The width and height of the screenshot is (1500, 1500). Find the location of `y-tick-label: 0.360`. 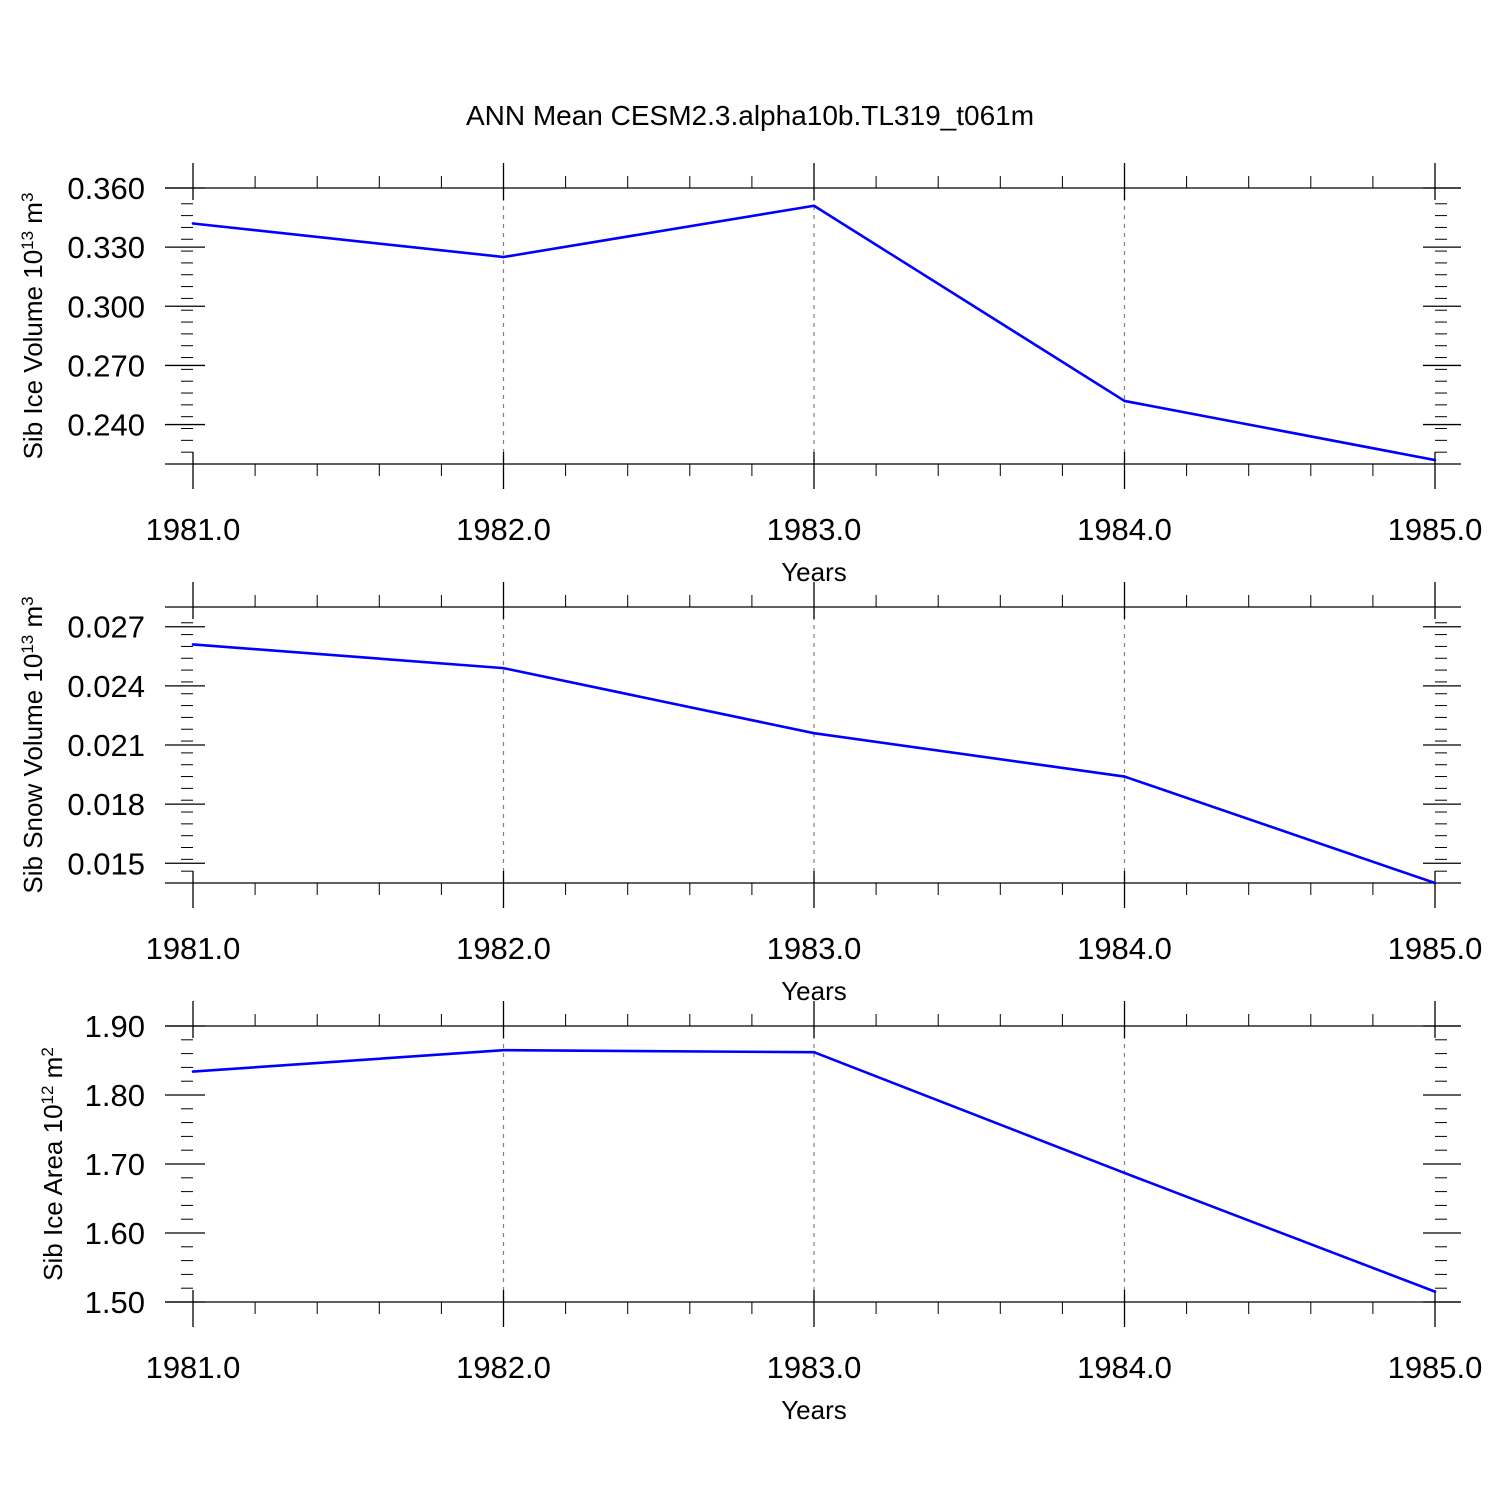

y-tick-label: 0.360 is located at coordinates (106, 188).